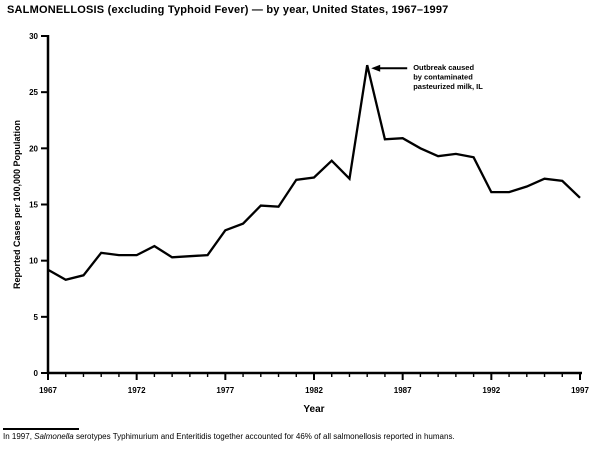 This screenshot has width=600, height=449. I want to click on y-tick-label: 0, so click(36, 373).